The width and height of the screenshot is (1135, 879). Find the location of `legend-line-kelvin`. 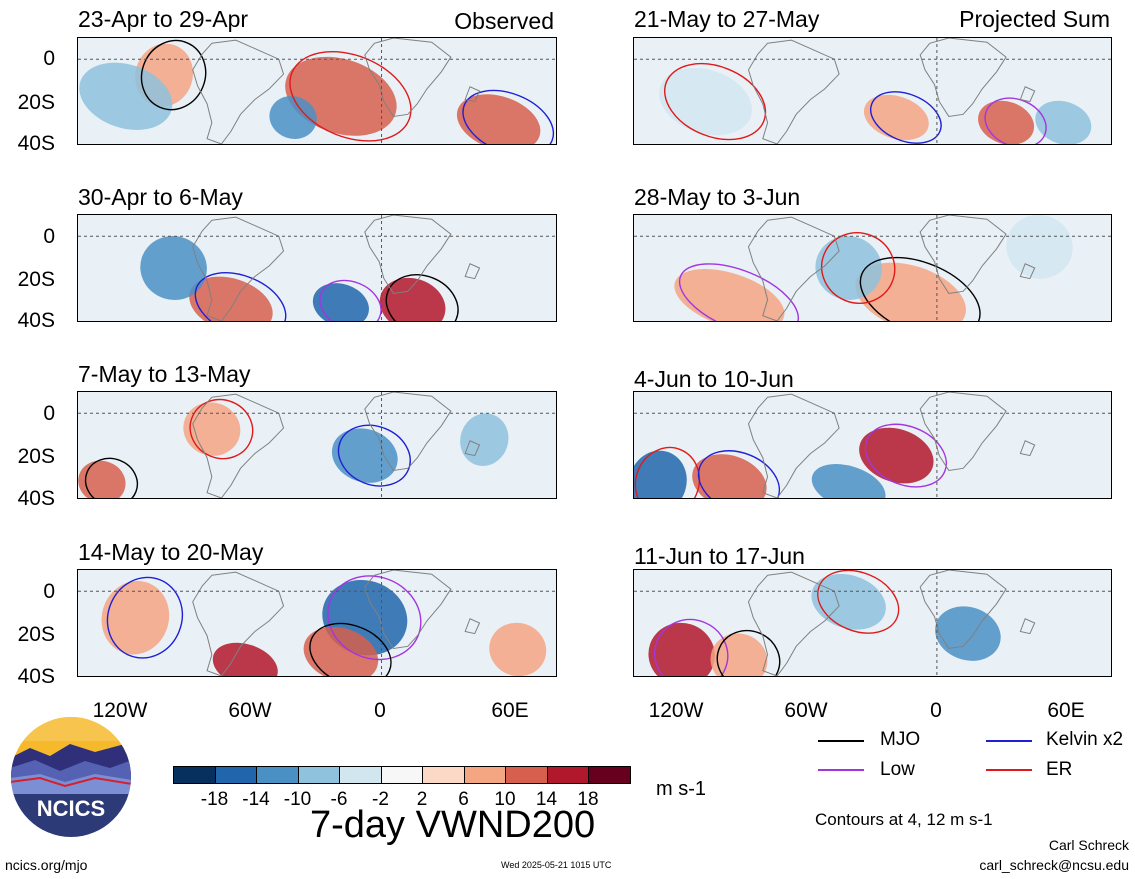

legend-line-kelvin is located at coordinates (1009, 741).